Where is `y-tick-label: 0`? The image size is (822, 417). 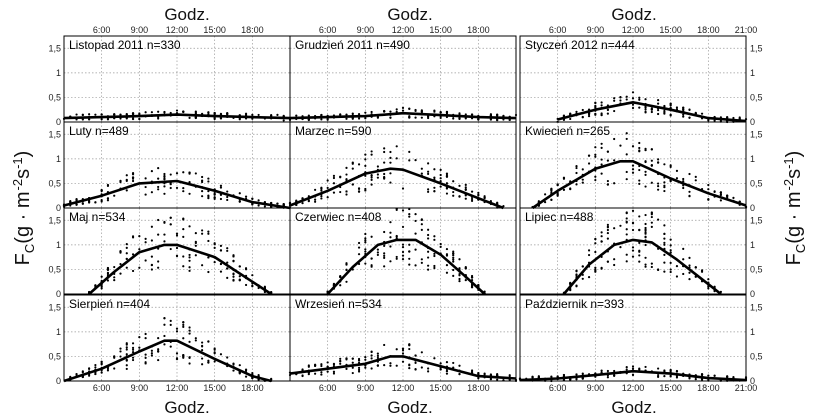 y-tick-label: 0 is located at coordinates (58, 381).